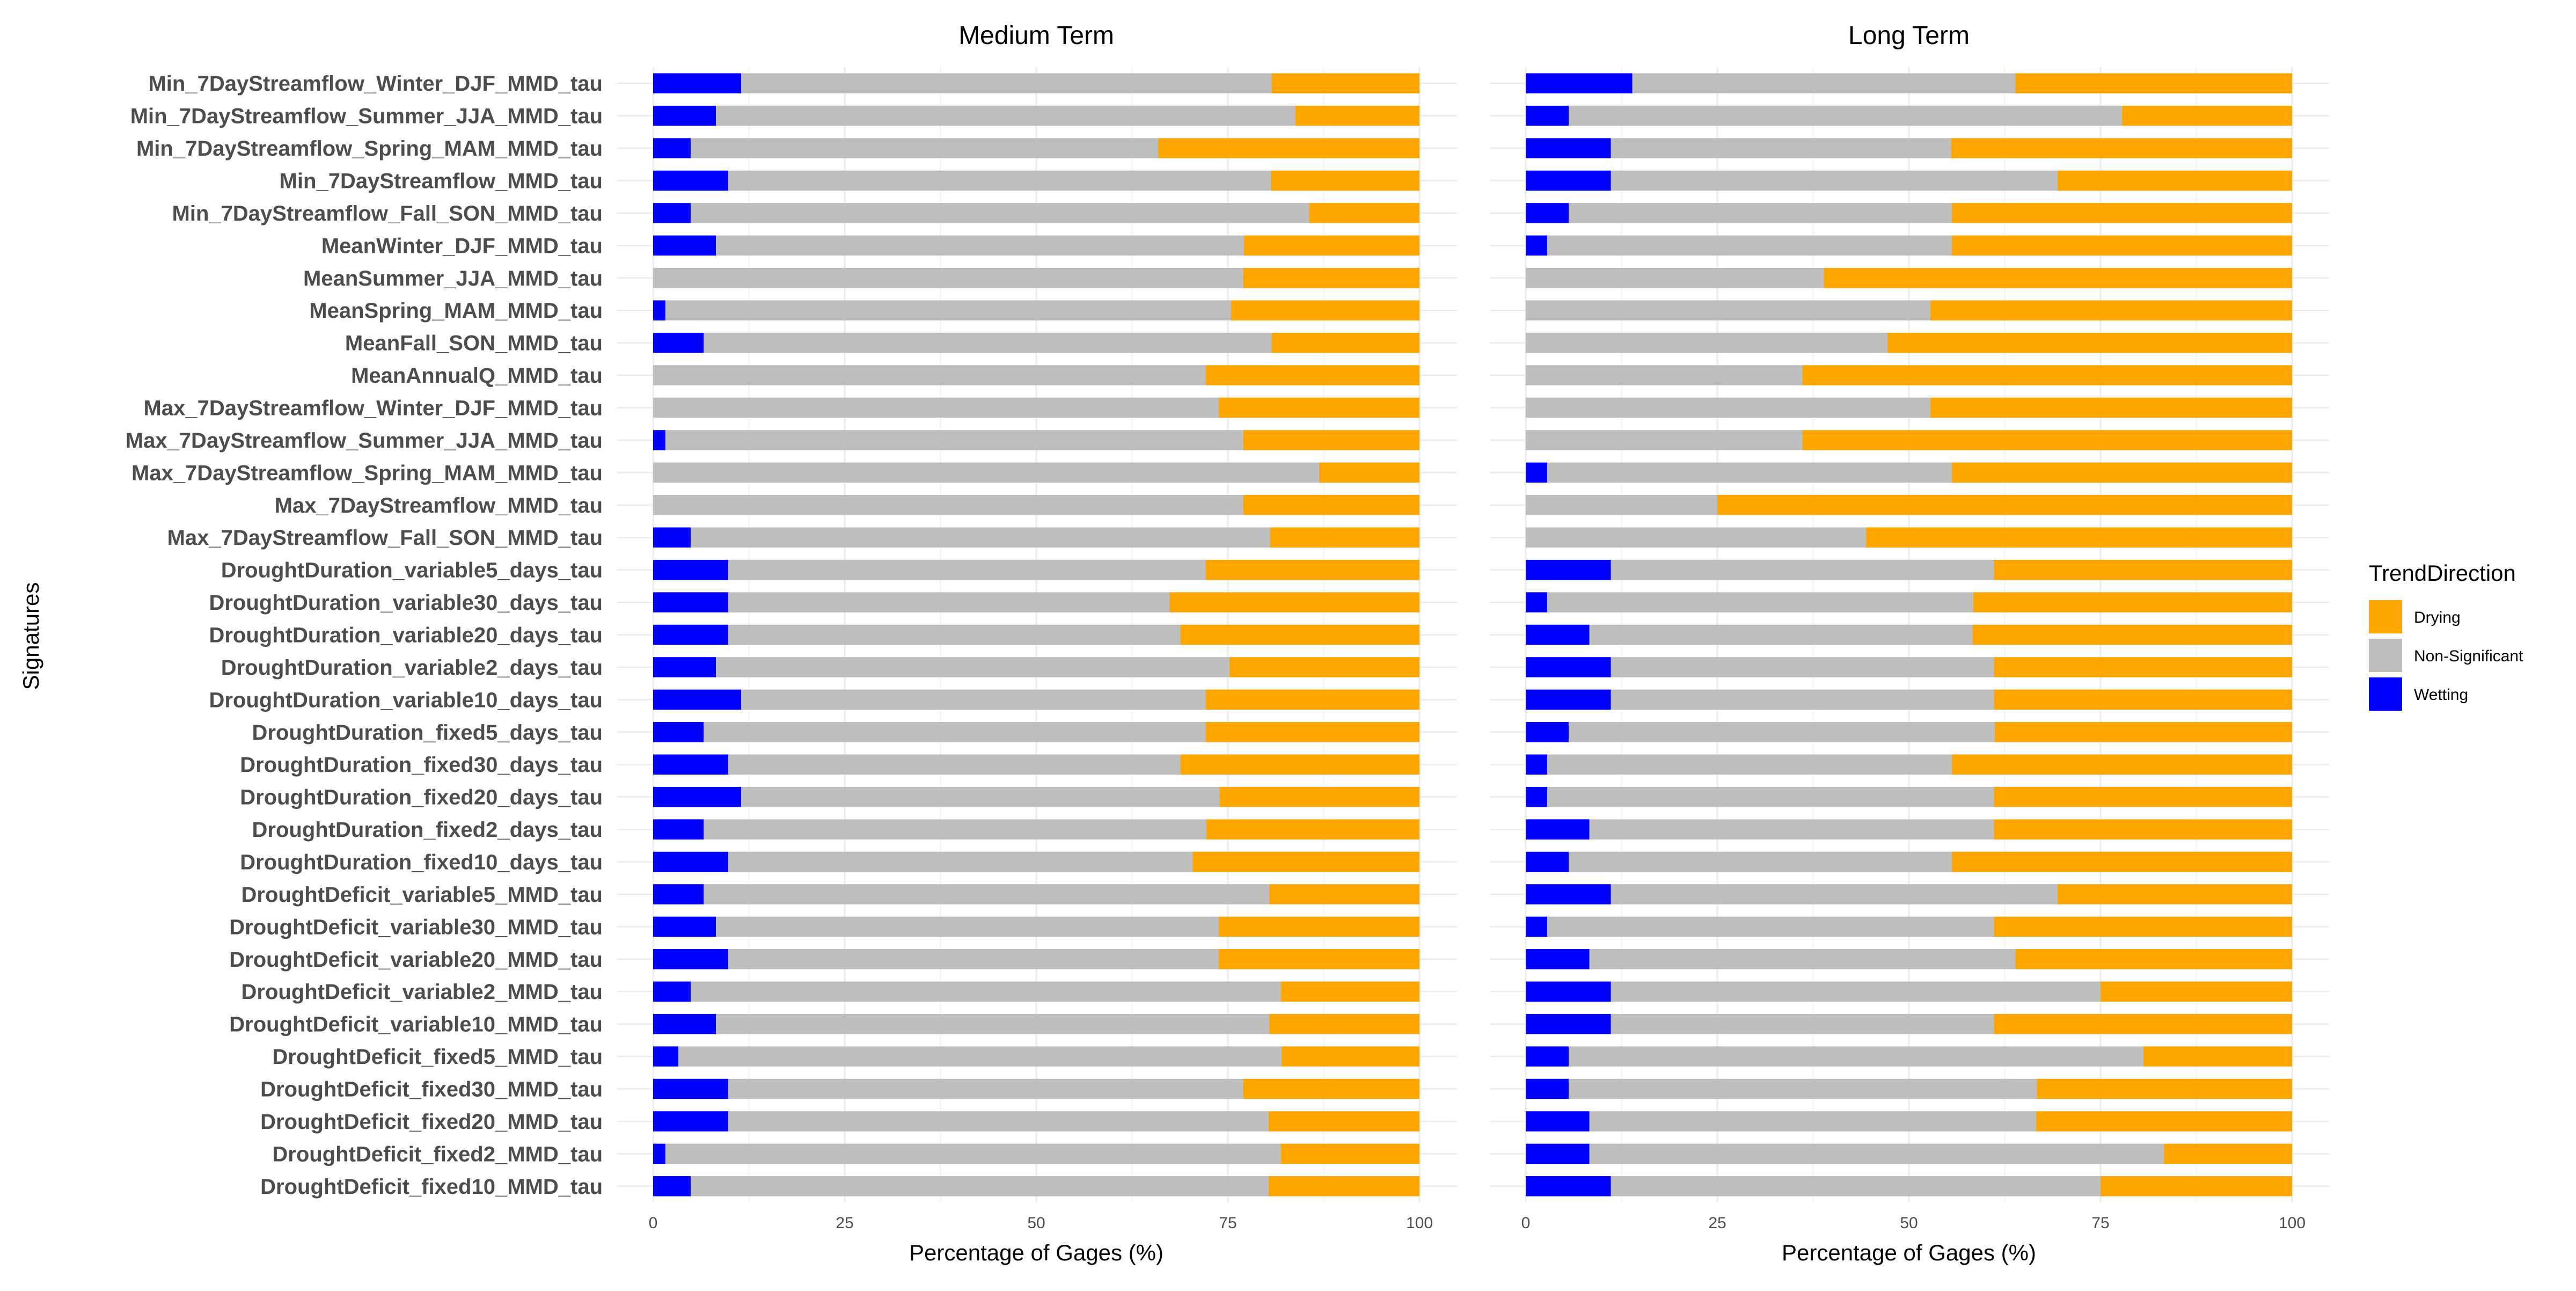 This screenshot has height=1291, width=2576. Describe the element at coordinates (2442, 573) in the screenshot. I see `legend-title: TrendDirection` at that location.